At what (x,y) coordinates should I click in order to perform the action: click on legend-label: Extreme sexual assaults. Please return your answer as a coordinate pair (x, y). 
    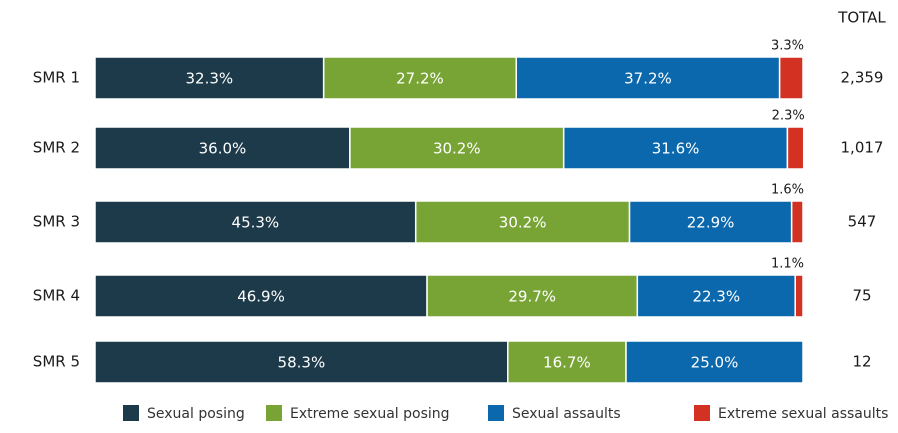
    Looking at the image, I should click on (803, 414).